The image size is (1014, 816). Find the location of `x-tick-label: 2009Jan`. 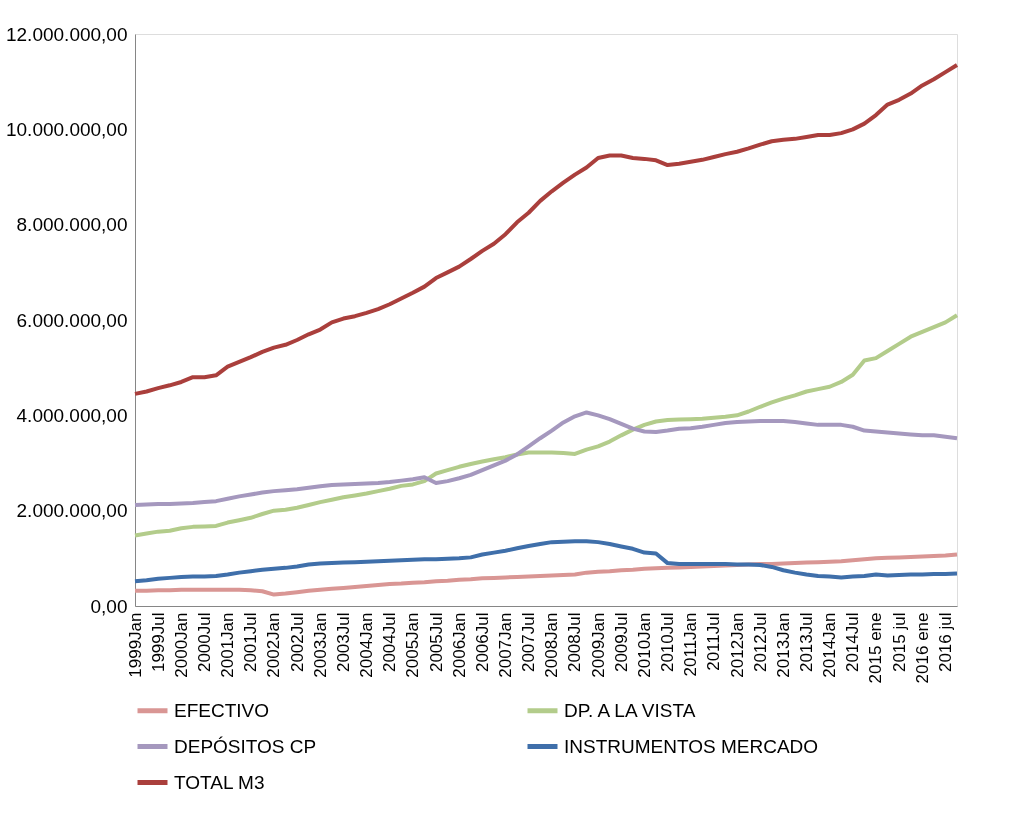

x-tick-label: 2009Jan is located at coordinates (598, 645).